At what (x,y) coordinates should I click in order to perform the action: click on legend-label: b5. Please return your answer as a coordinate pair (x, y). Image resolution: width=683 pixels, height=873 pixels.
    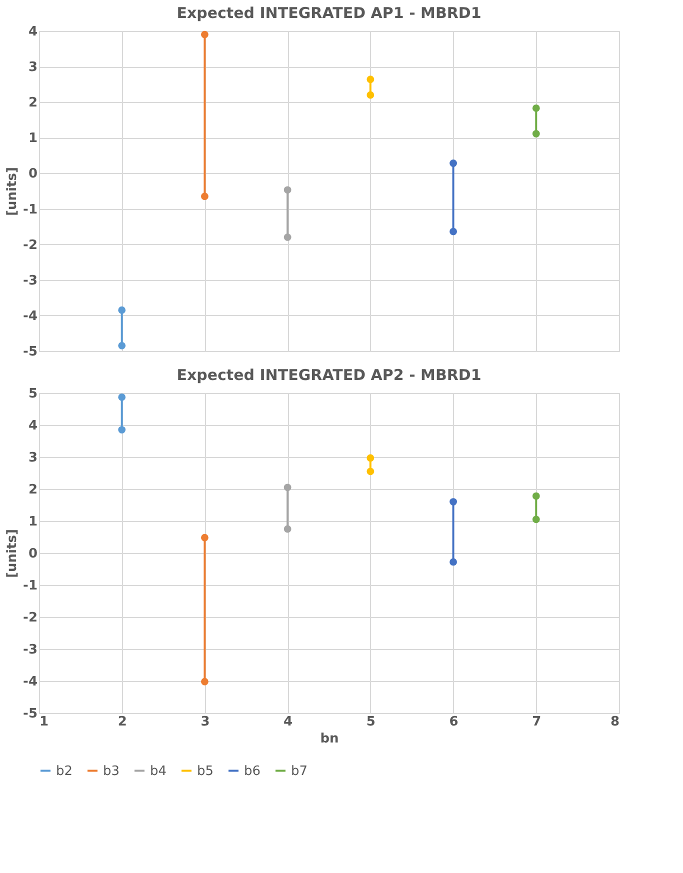
    Looking at the image, I should click on (205, 771).